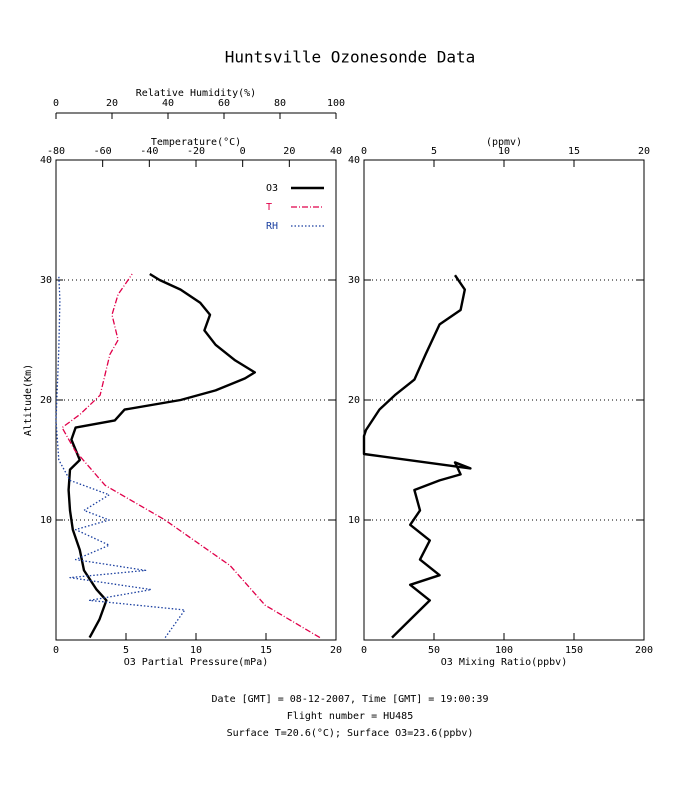 This screenshot has height=800, width=700. What do you see at coordinates (336, 103) in the screenshot?
I see `x3-tick-label: 100` at bounding box center [336, 103].